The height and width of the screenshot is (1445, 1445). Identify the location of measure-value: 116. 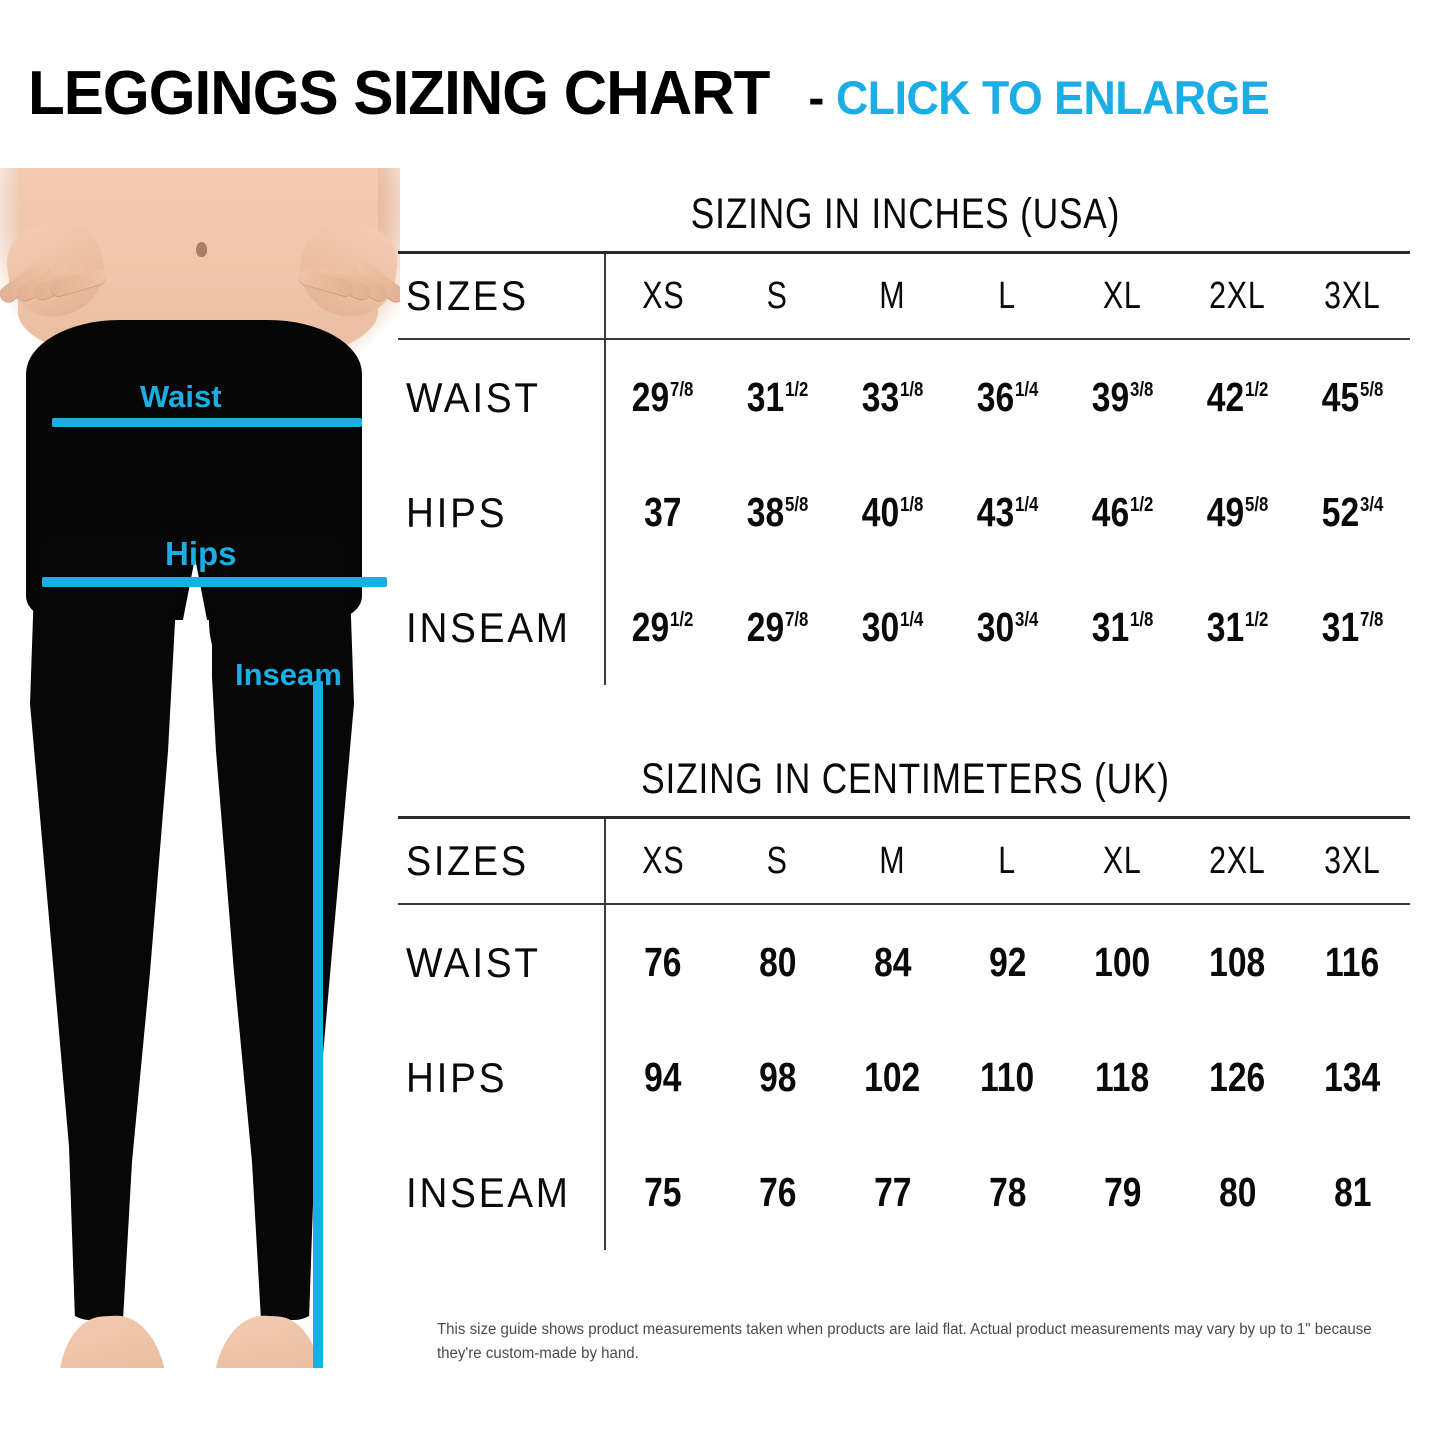
(1352, 962).